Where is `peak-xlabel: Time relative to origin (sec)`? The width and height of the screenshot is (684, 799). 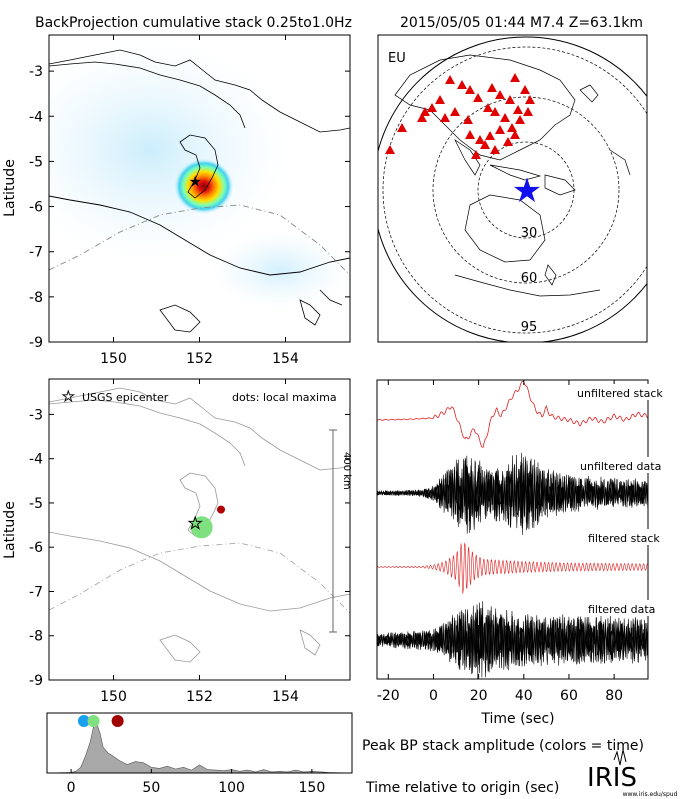
peak-xlabel: Time relative to origin (sec) is located at coordinates (462, 788).